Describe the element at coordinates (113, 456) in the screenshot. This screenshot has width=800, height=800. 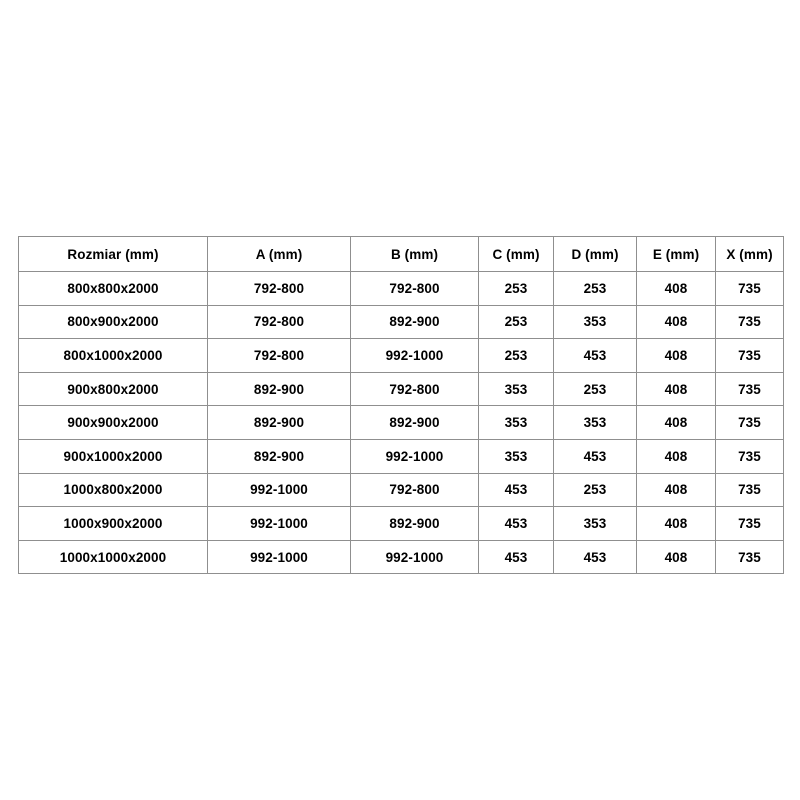
I see `cell-size: 900x1000x2000` at that location.